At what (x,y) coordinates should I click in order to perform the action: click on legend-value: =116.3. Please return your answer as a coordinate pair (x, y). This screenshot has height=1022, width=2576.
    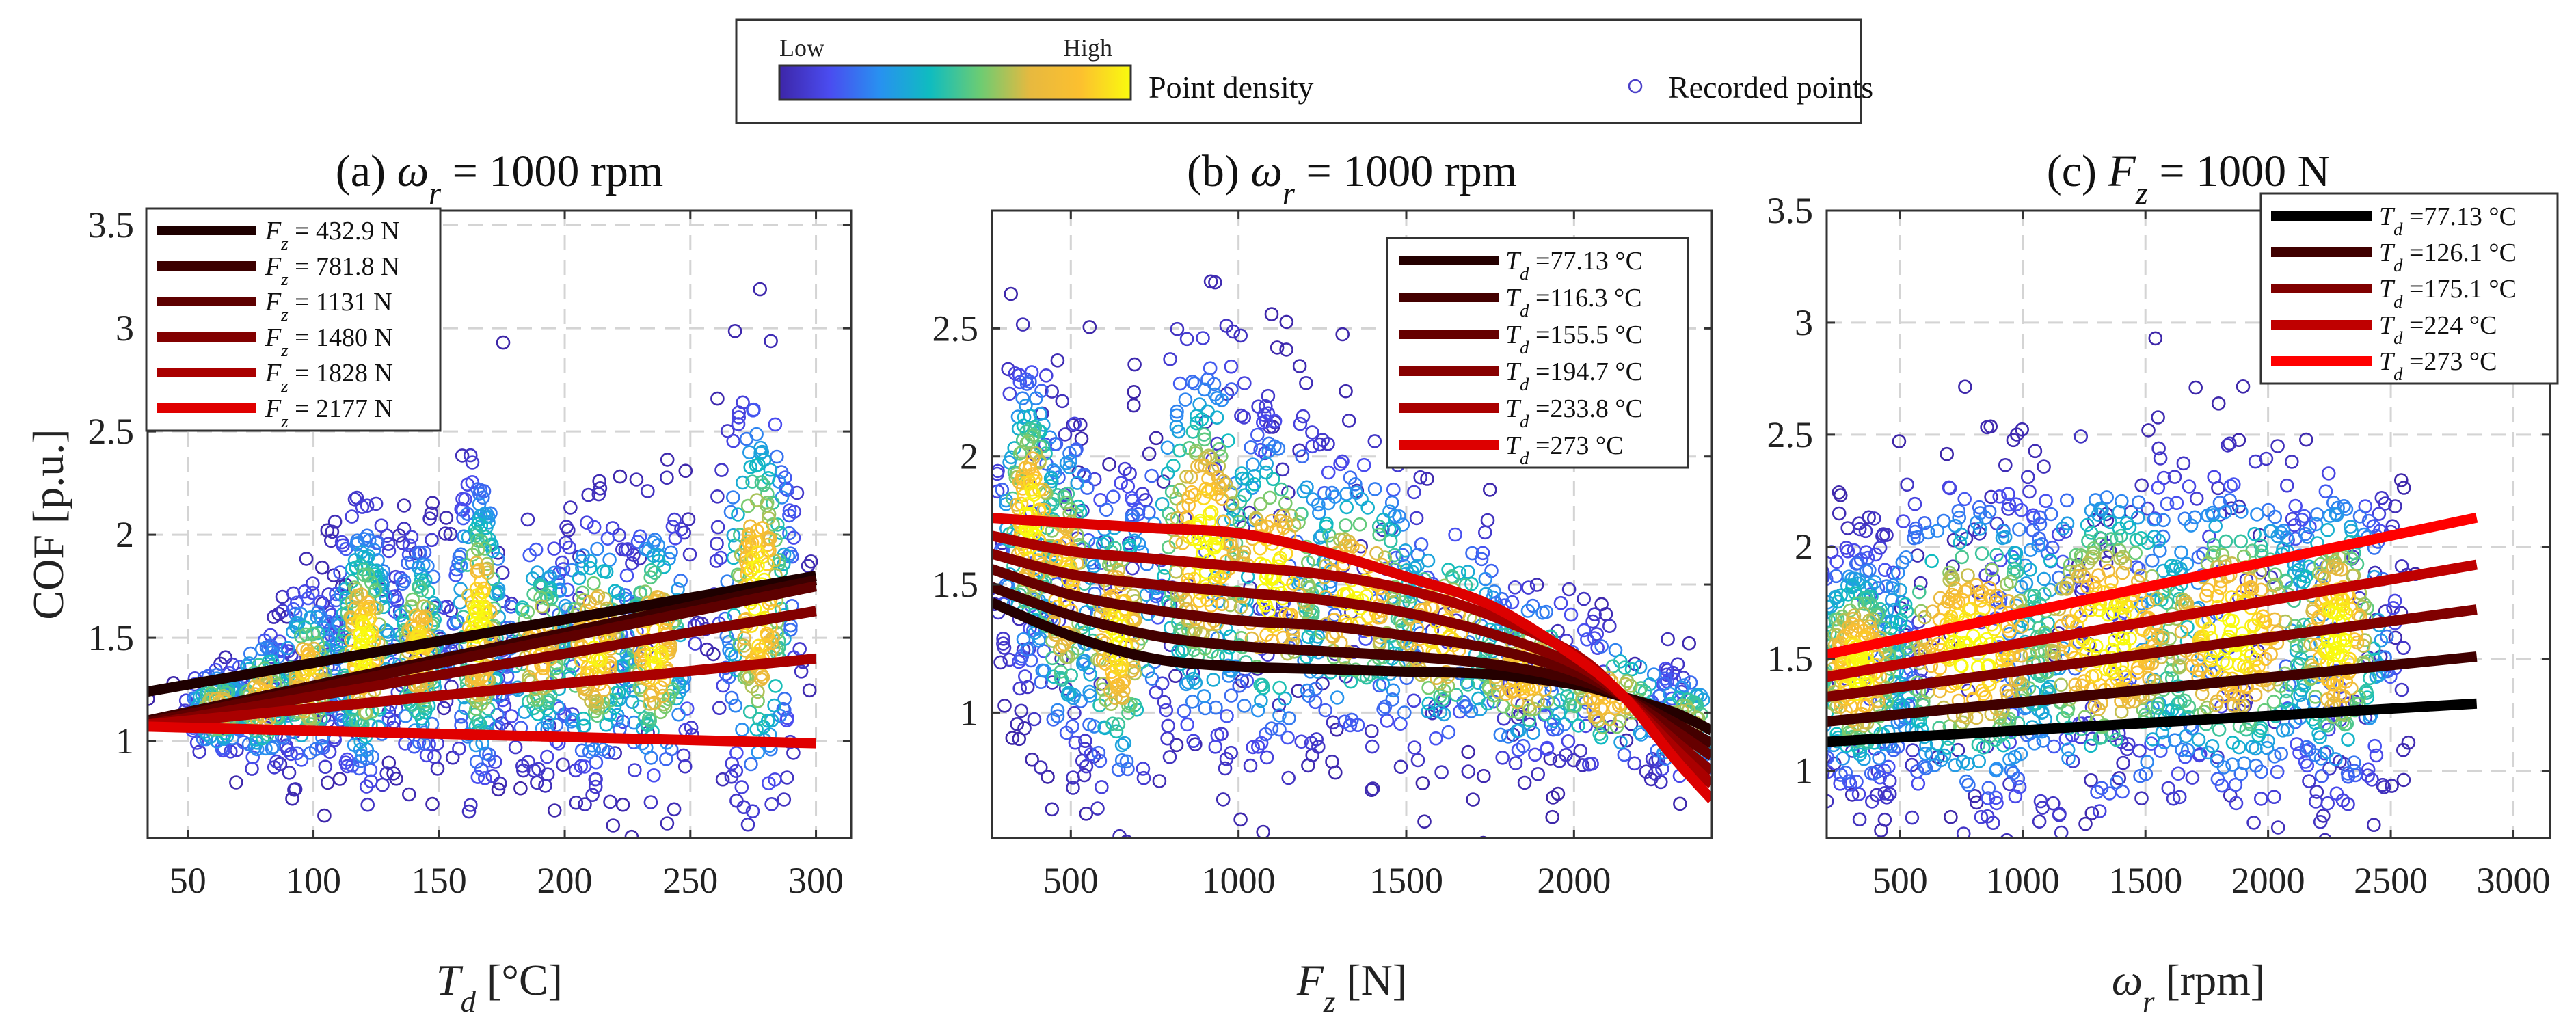
    Looking at the image, I should click on (1568, 298).